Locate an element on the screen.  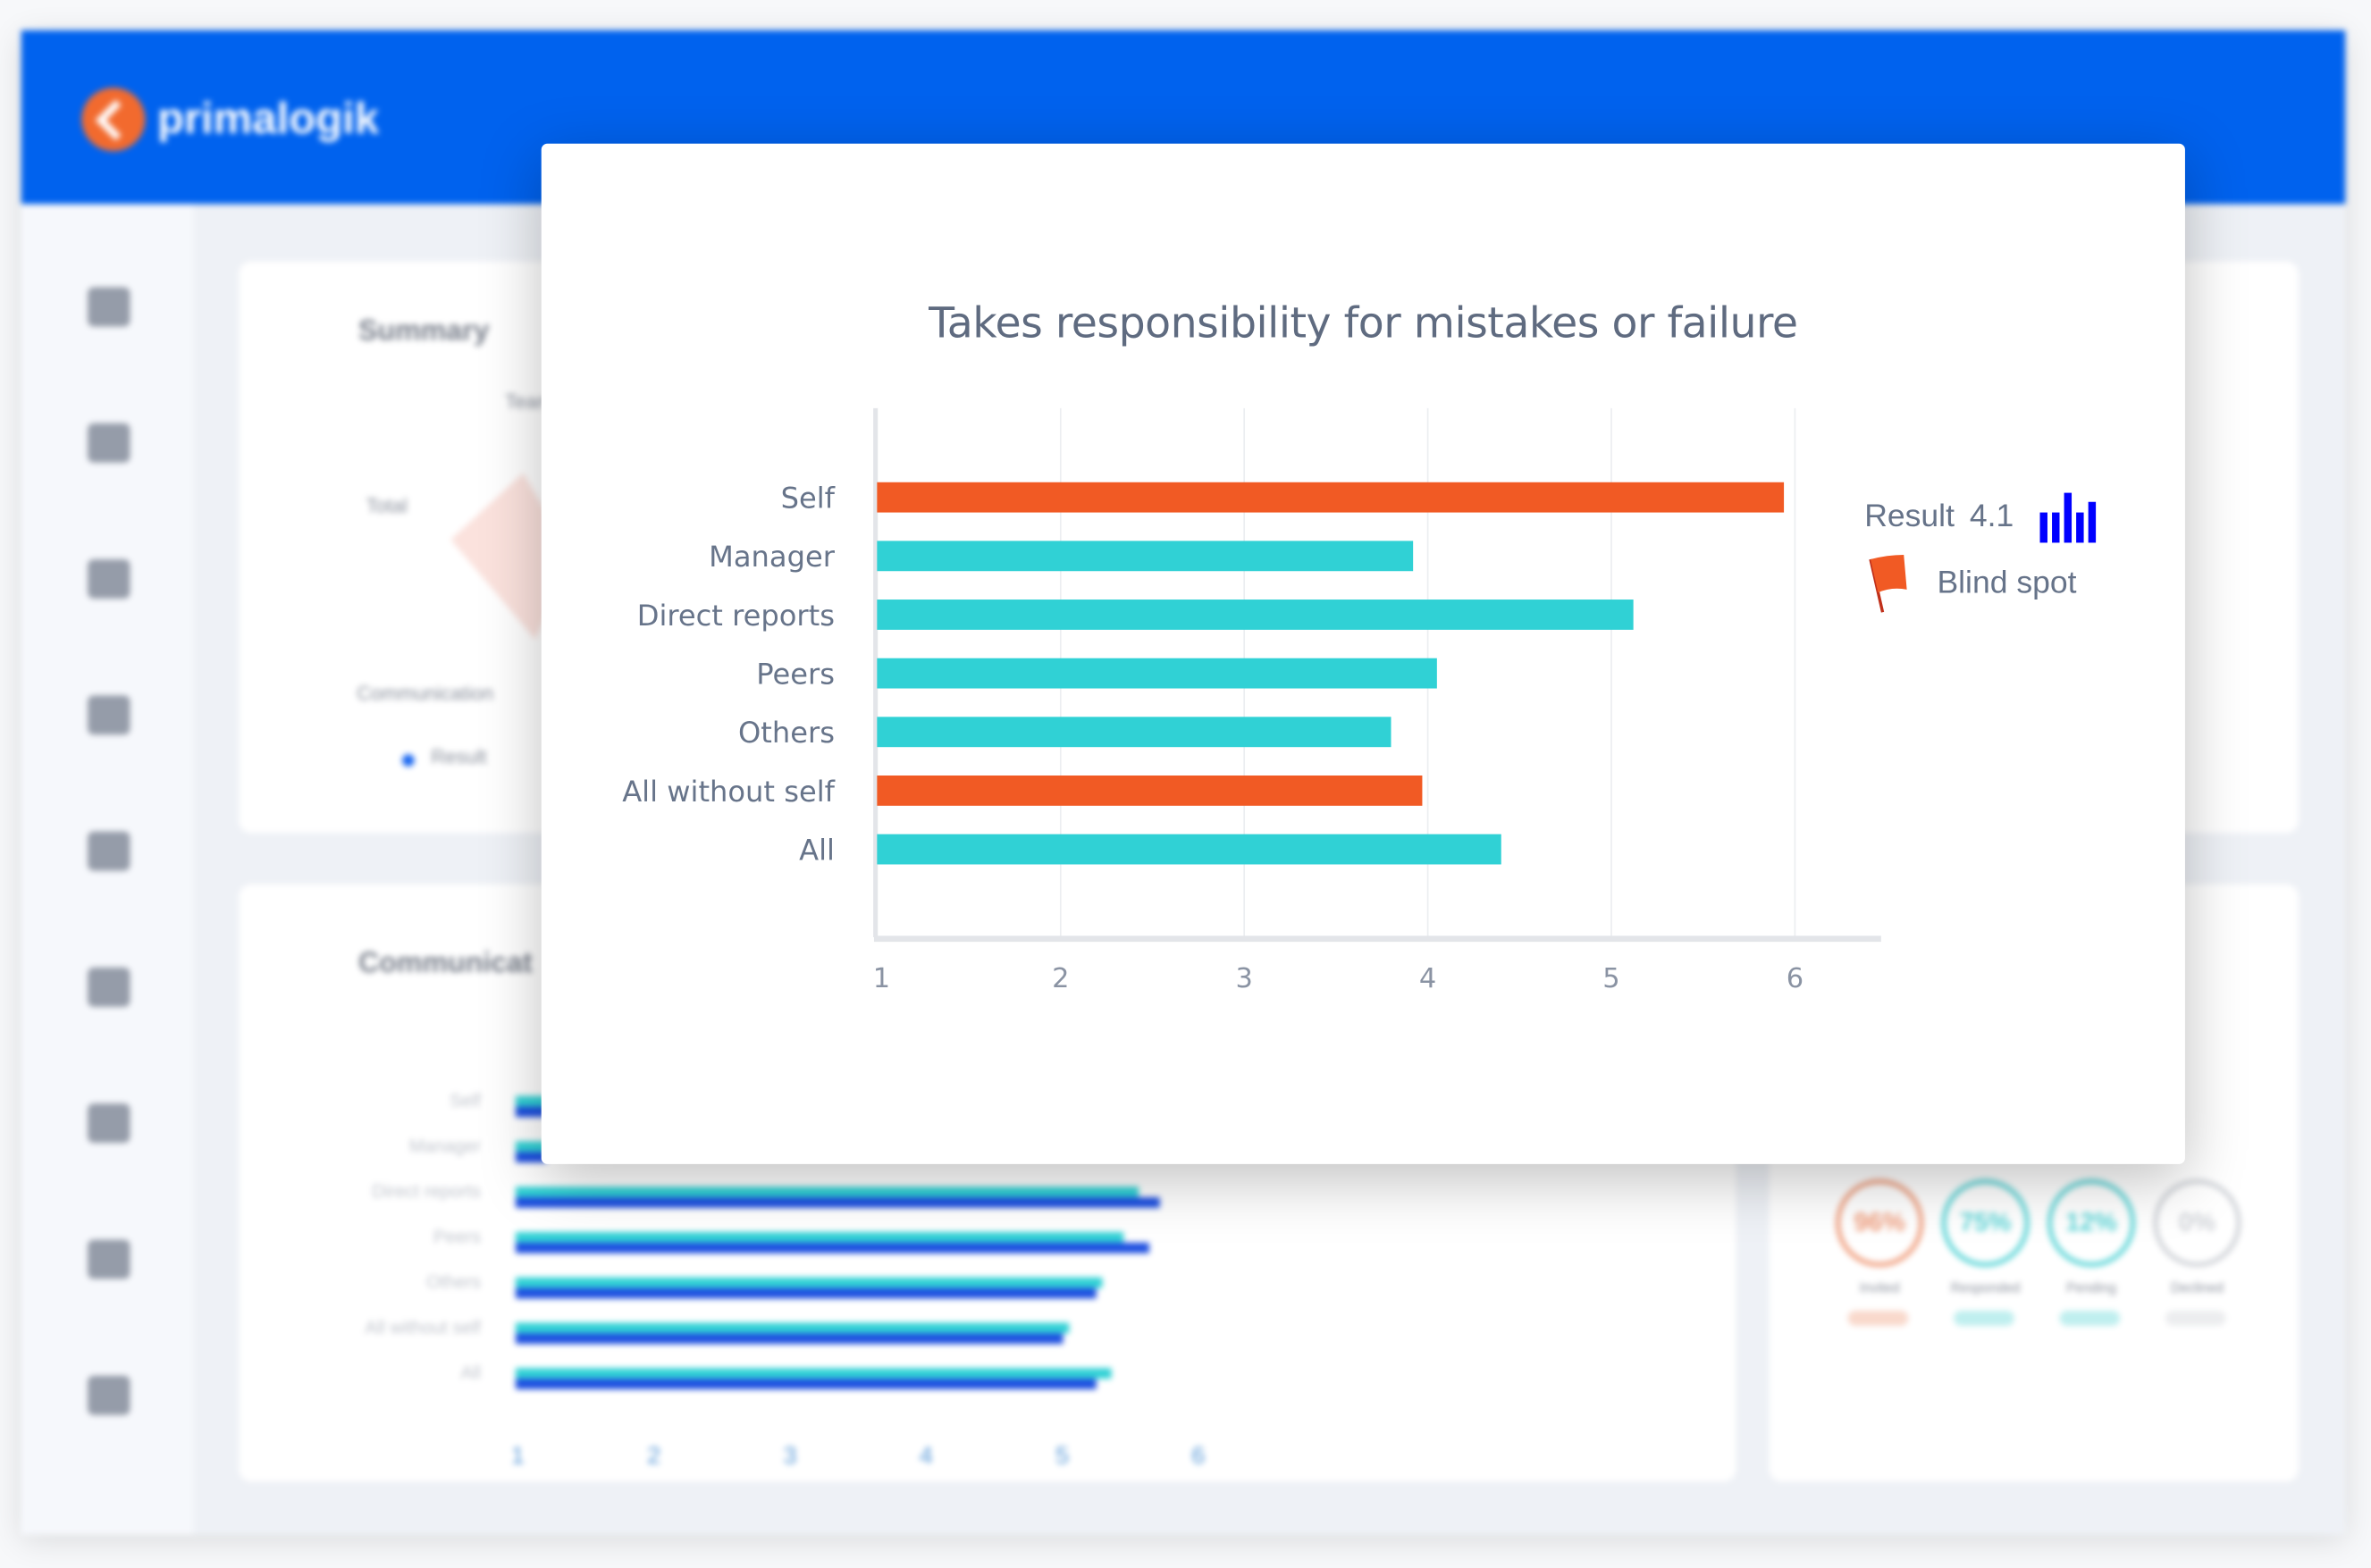
x-tick-label: 6 is located at coordinates (1795, 978).